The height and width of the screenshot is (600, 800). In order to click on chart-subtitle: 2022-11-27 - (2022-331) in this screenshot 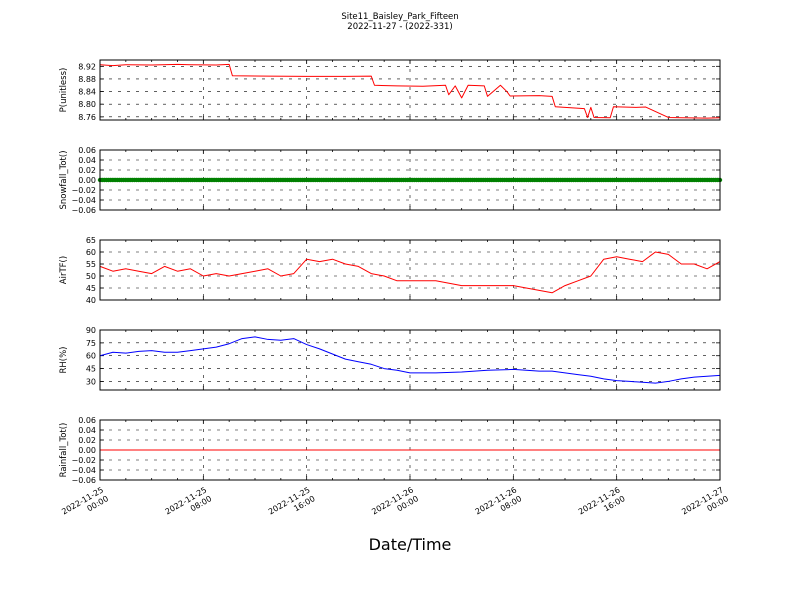, I will do `click(399, 27)`.